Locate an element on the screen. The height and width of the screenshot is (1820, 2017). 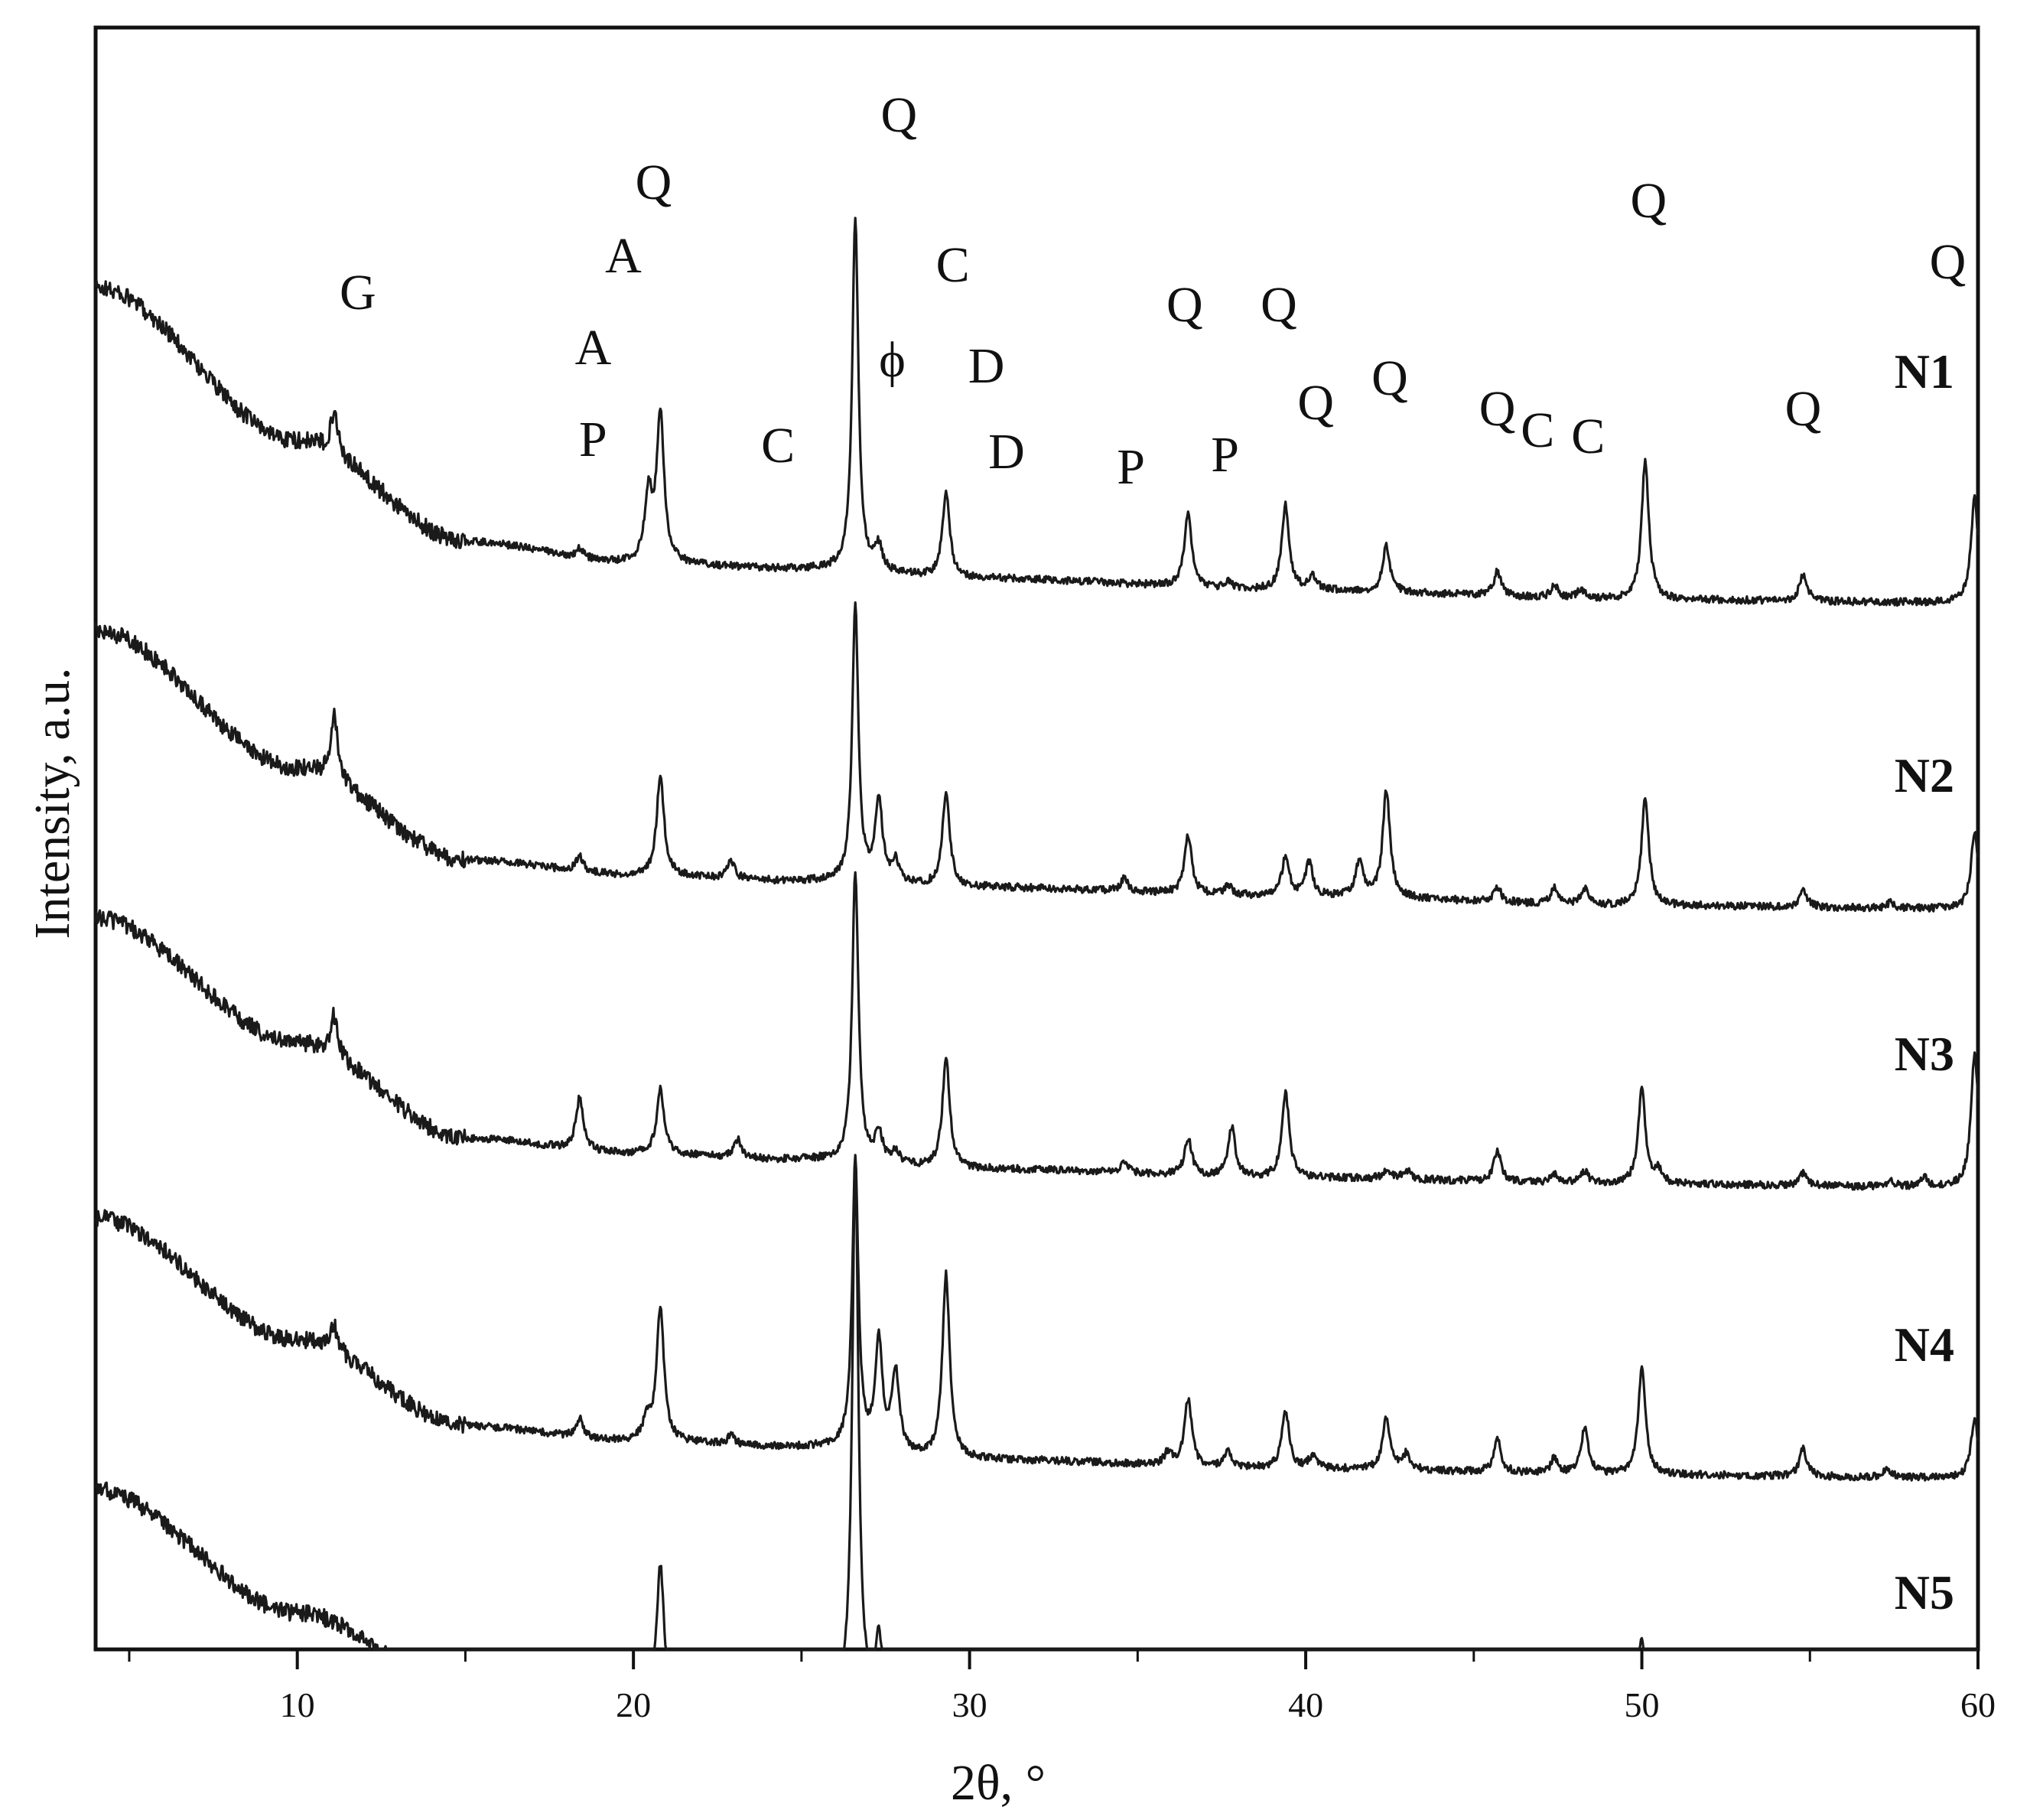
series-label-n3: N3 is located at coordinates (1924, 1054).